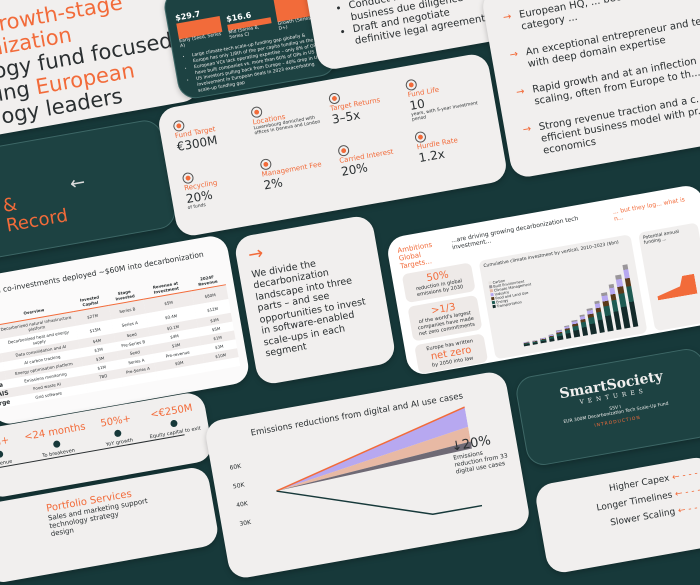 Image resolution: width=700 pixels, height=585 pixels. I want to click on legend-swatch, so click(494, 306).